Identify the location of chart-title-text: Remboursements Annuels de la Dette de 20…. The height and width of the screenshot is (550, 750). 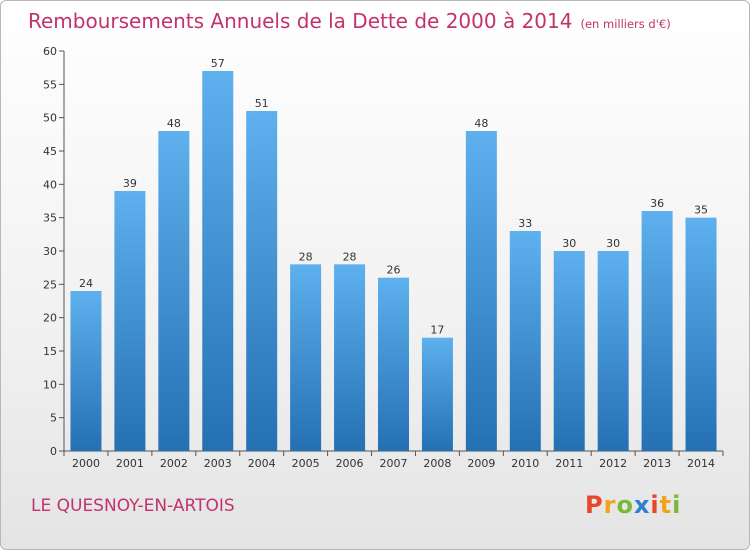
(300, 21).